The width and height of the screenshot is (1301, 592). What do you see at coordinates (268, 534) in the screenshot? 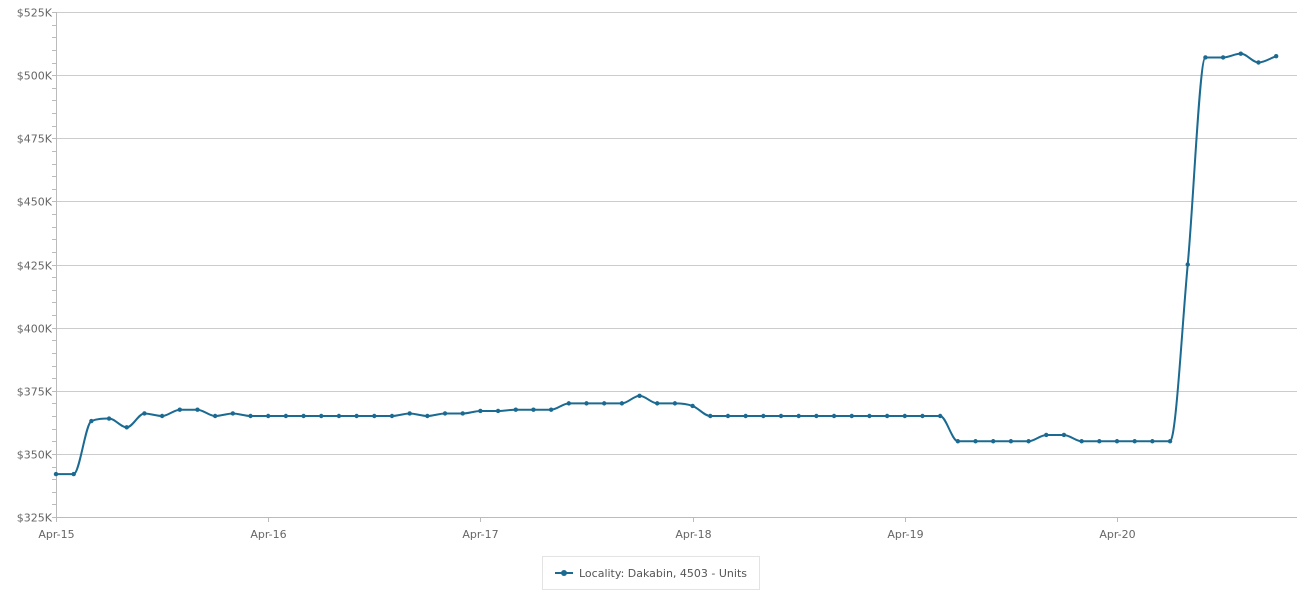
I see `x-tick-label: Apr-16` at bounding box center [268, 534].